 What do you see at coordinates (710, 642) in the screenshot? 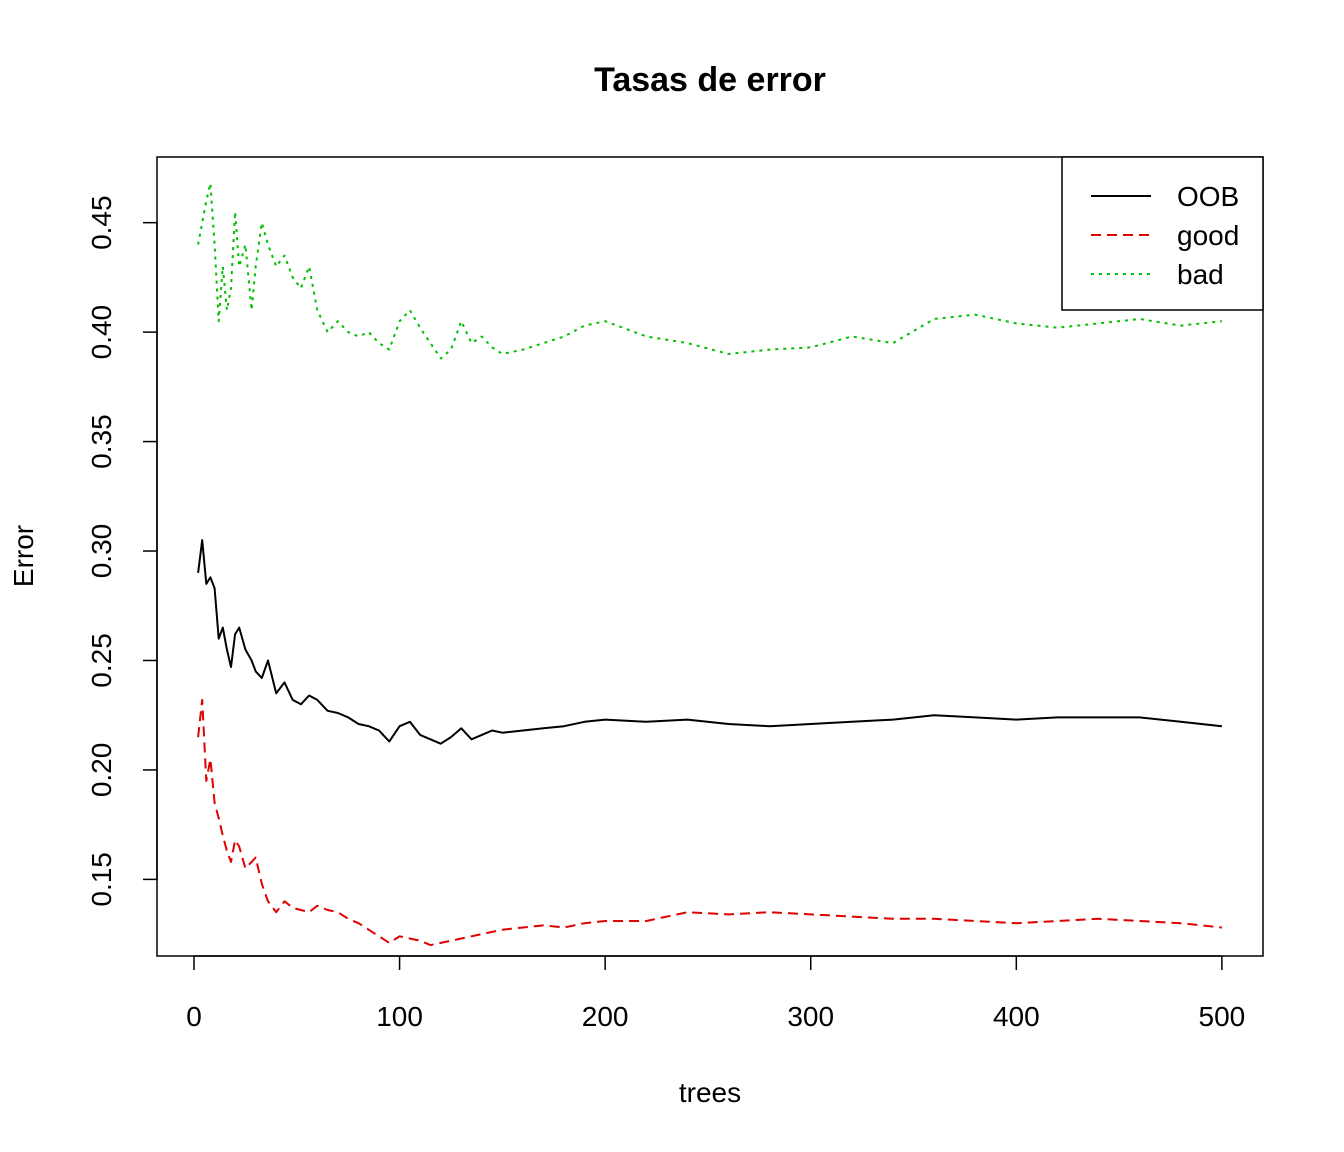
I see `series-line-oob` at bounding box center [710, 642].